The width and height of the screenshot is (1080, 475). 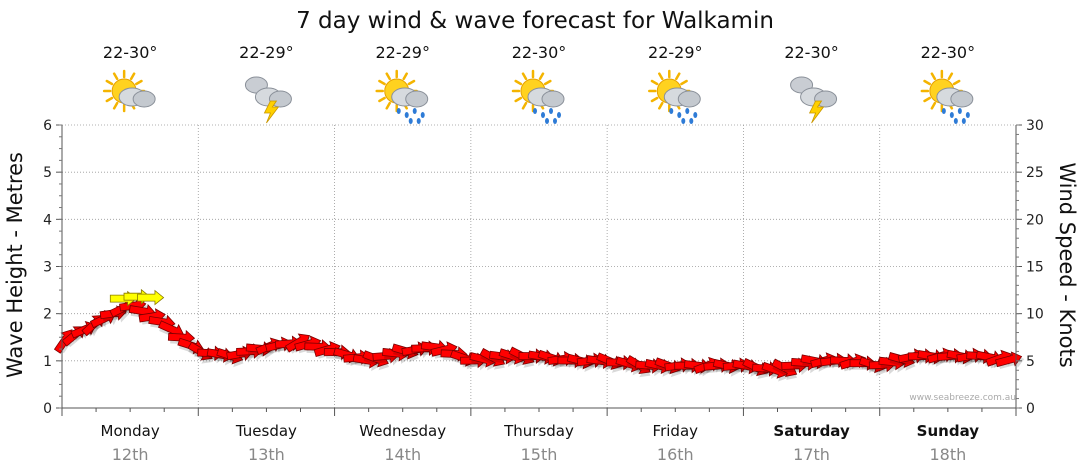 I want to click on y2-tick-label: 25, so click(x=1035, y=173).